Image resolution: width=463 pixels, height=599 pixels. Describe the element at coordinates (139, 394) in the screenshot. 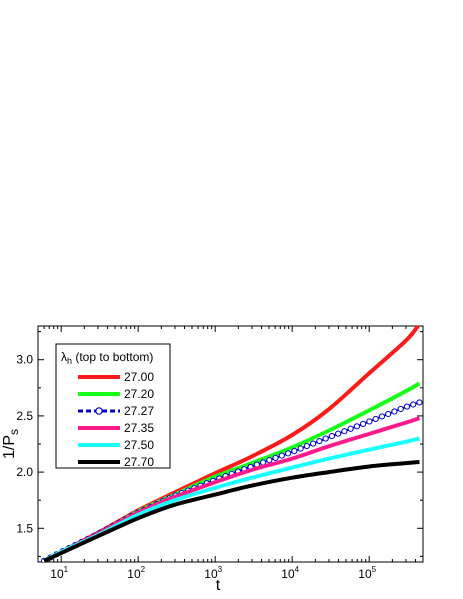

I see `legend-label-27.20: 27.20` at that location.